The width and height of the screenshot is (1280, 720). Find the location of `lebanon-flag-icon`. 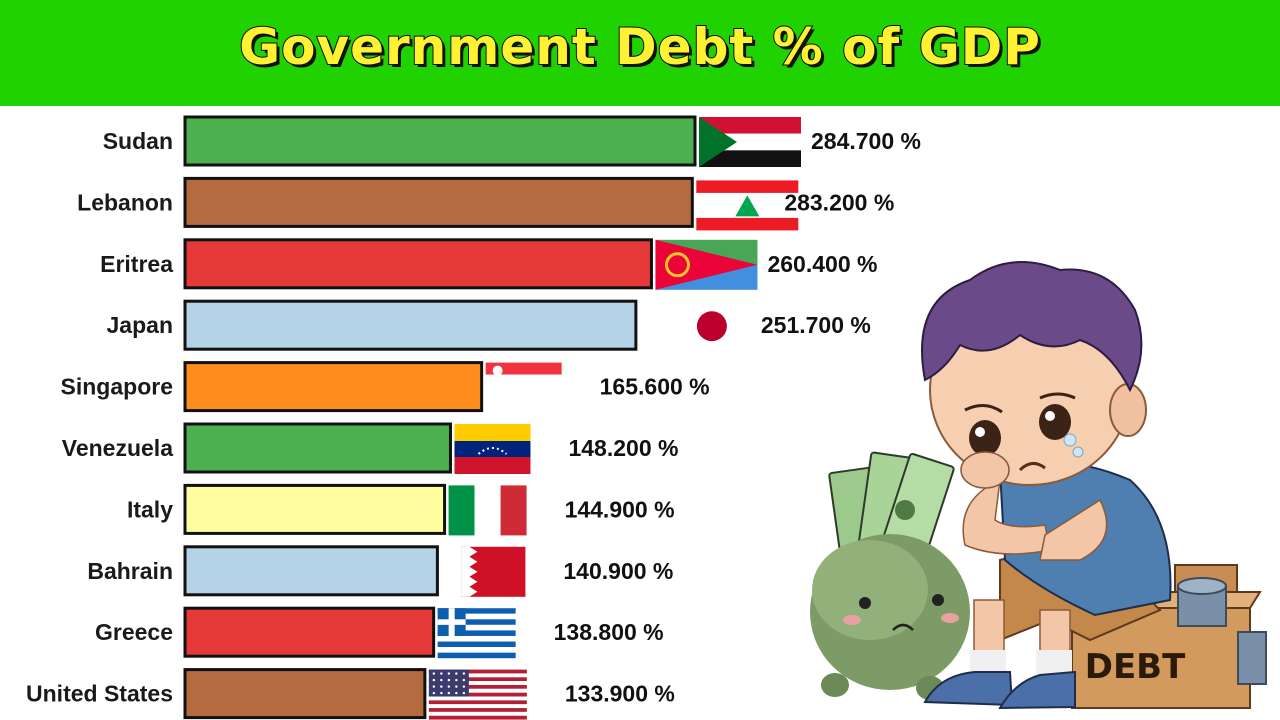

lebanon-flag-icon is located at coordinates (747, 205).